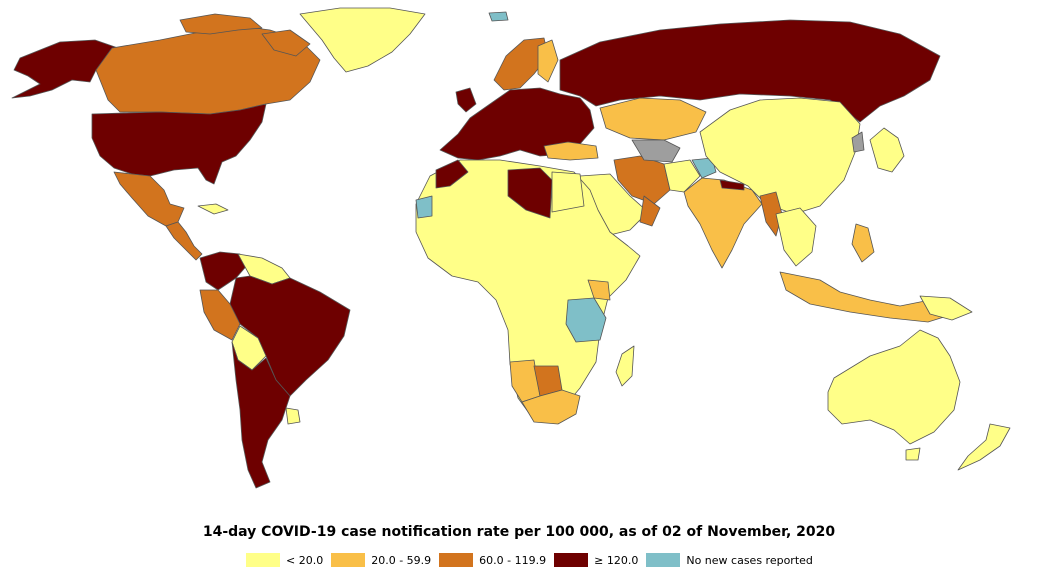  Describe the element at coordinates (599, 290) in the screenshot. I see `region-kenya` at that location.